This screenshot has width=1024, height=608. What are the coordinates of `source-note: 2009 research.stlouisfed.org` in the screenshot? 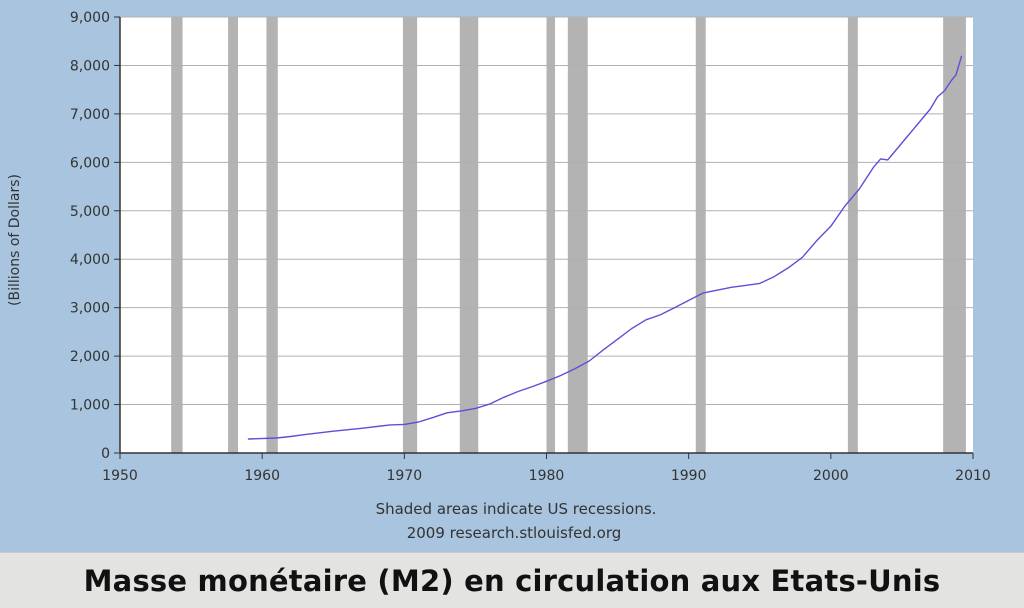 It's located at (514, 533).